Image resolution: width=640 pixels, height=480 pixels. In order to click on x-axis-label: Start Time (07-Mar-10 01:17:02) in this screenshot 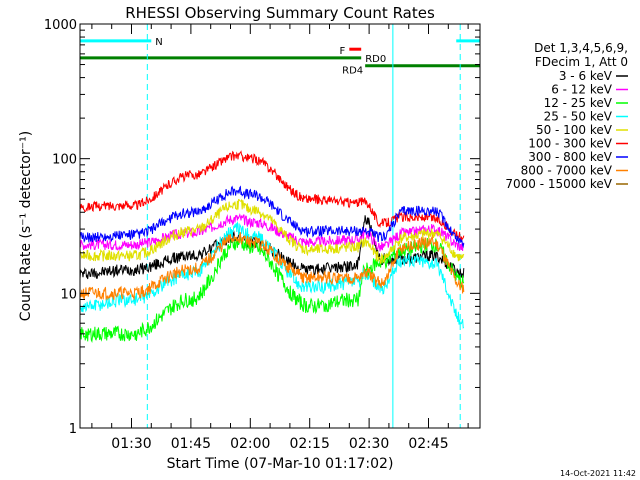, I will do `click(280, 464)`.